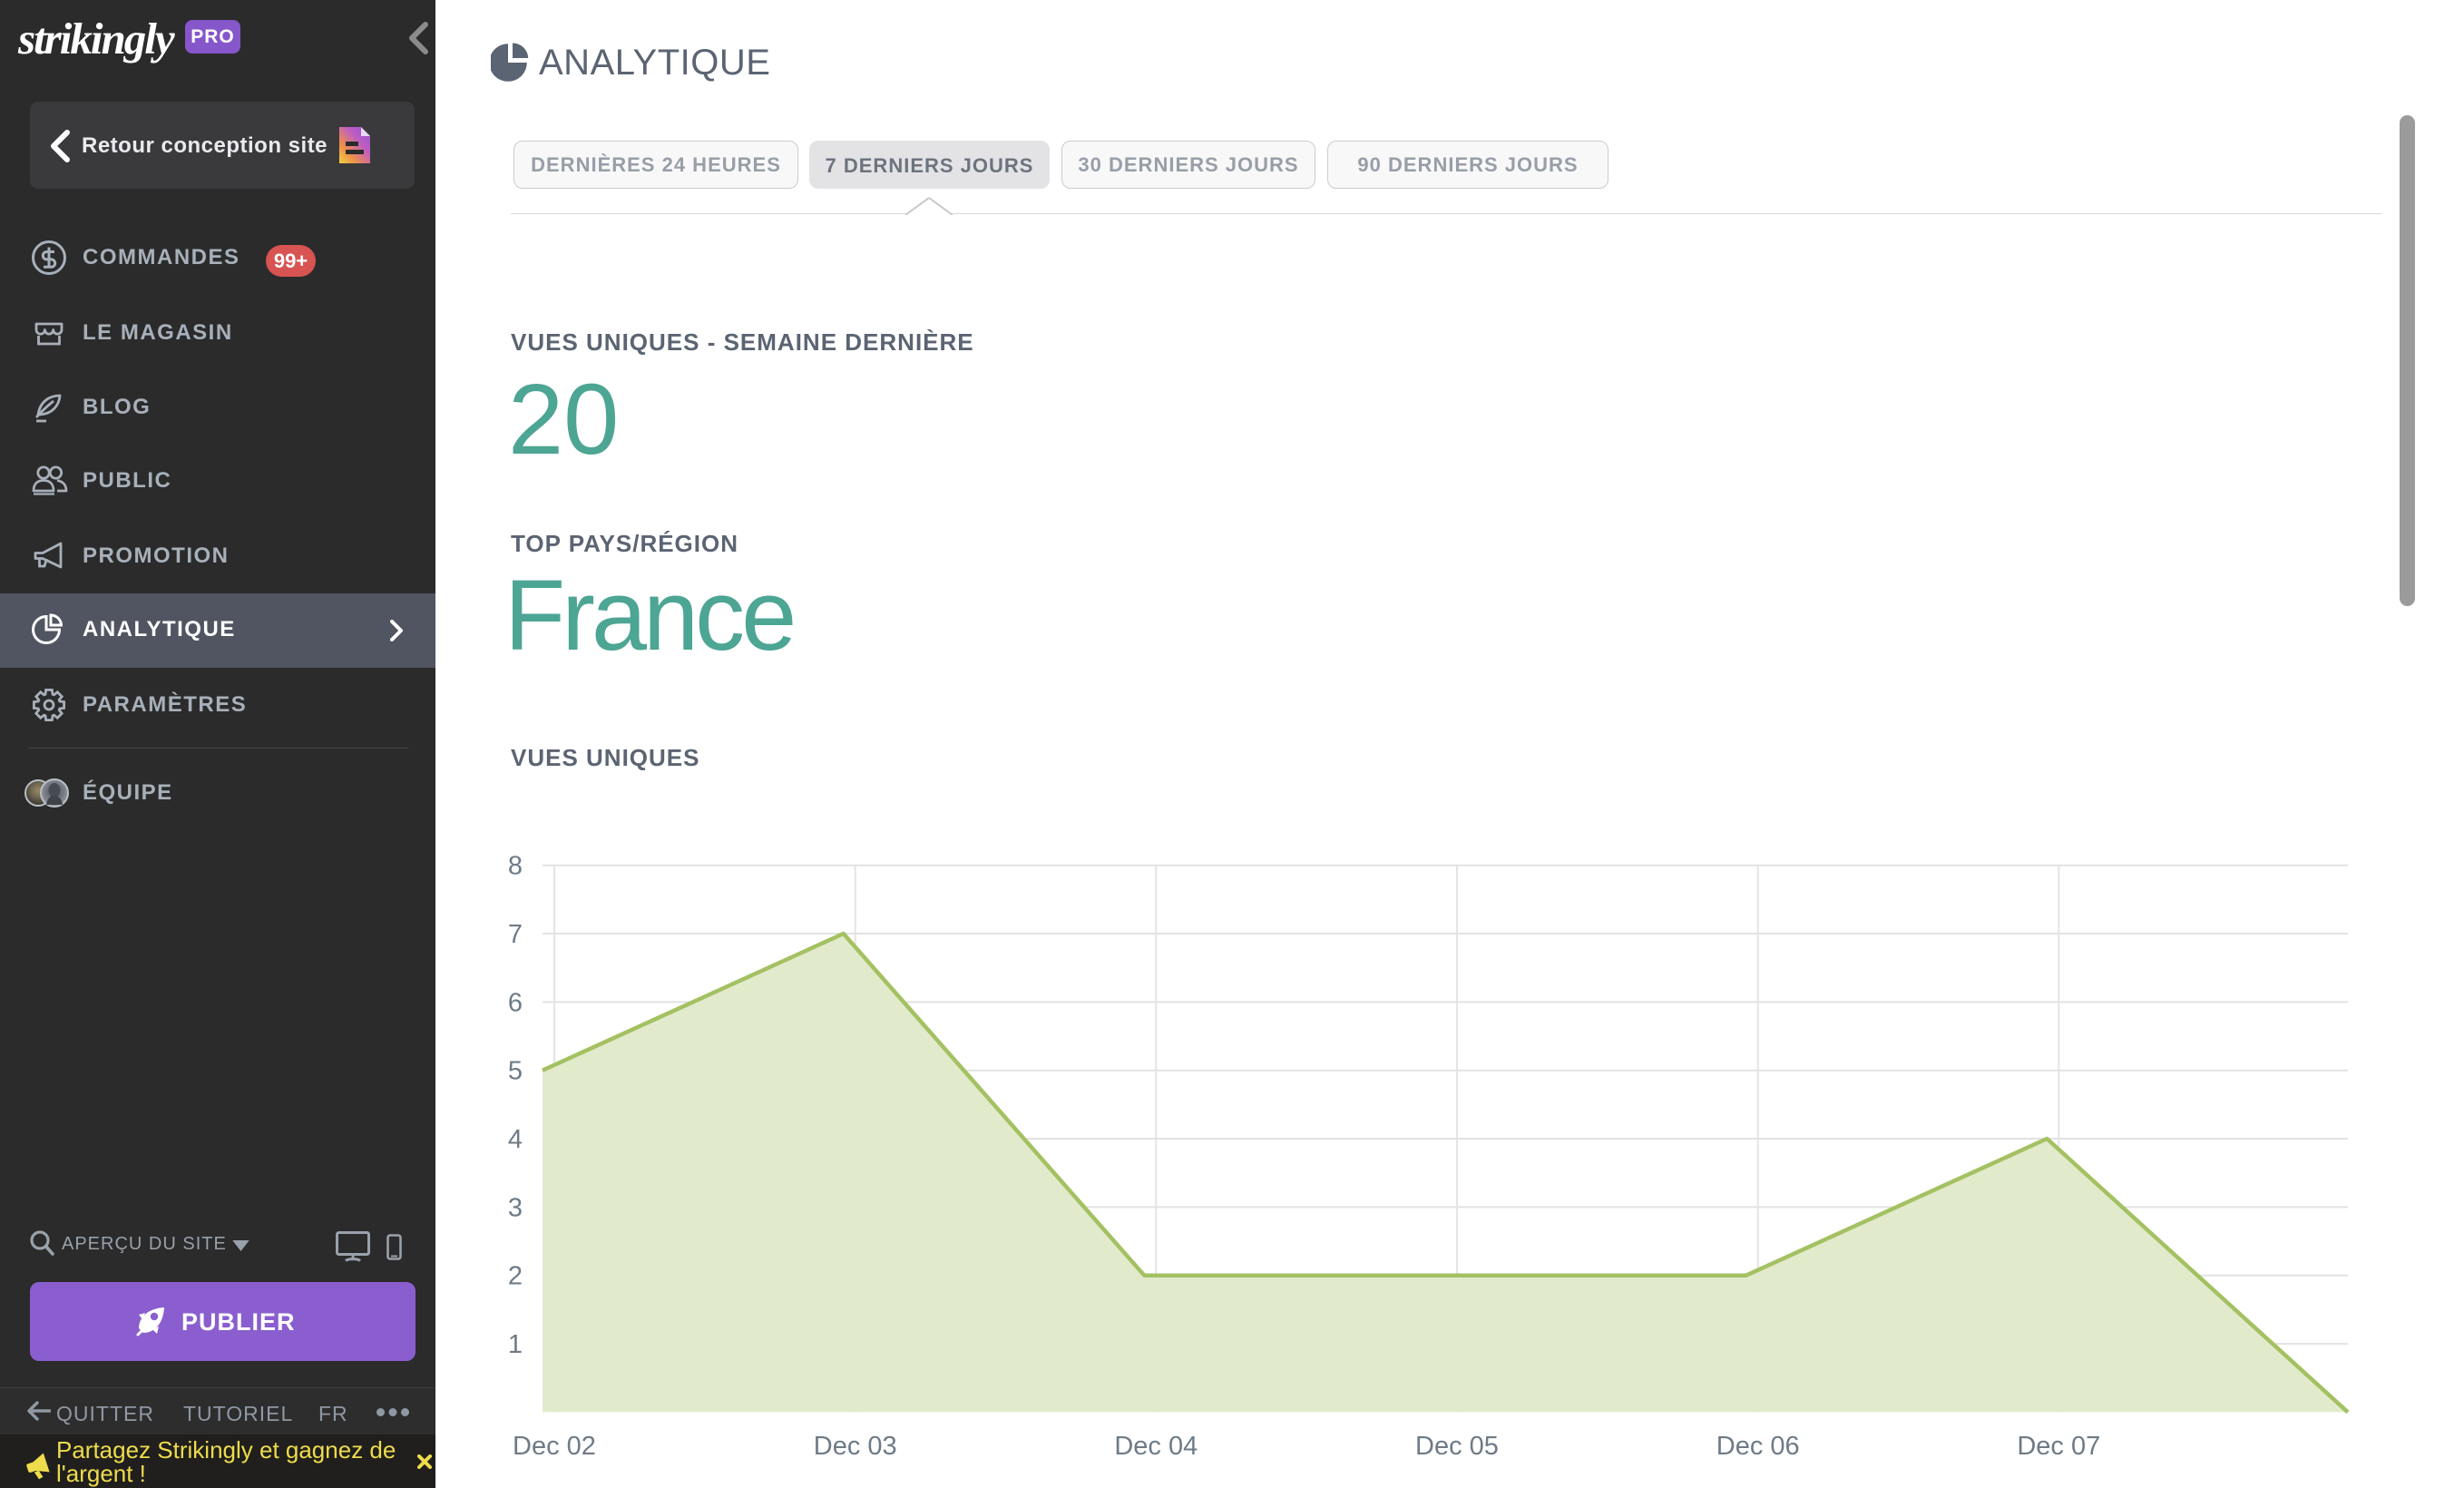 The image size is (2464, 1488). I want to click on svg-text: Dec 06, so click(1758, 1446).